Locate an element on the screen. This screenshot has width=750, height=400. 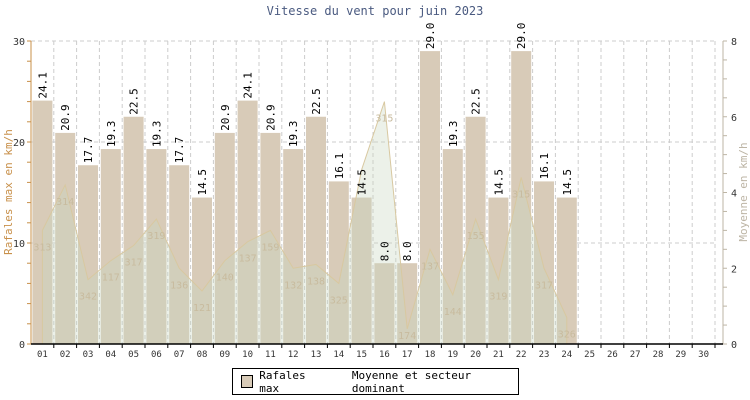
x-tick-label-12: 12 is located at coordinates (293, 355).